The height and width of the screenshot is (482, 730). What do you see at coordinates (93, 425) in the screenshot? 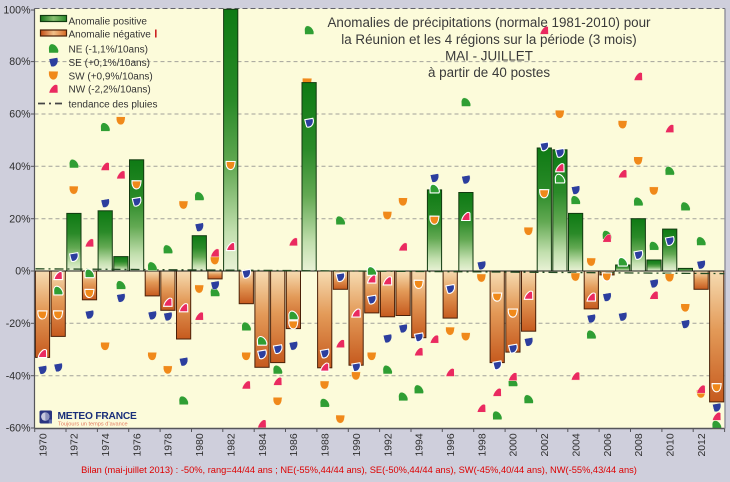
I see `svg-text: Toujours un temps d’avance` at bounding box center [93, 425].